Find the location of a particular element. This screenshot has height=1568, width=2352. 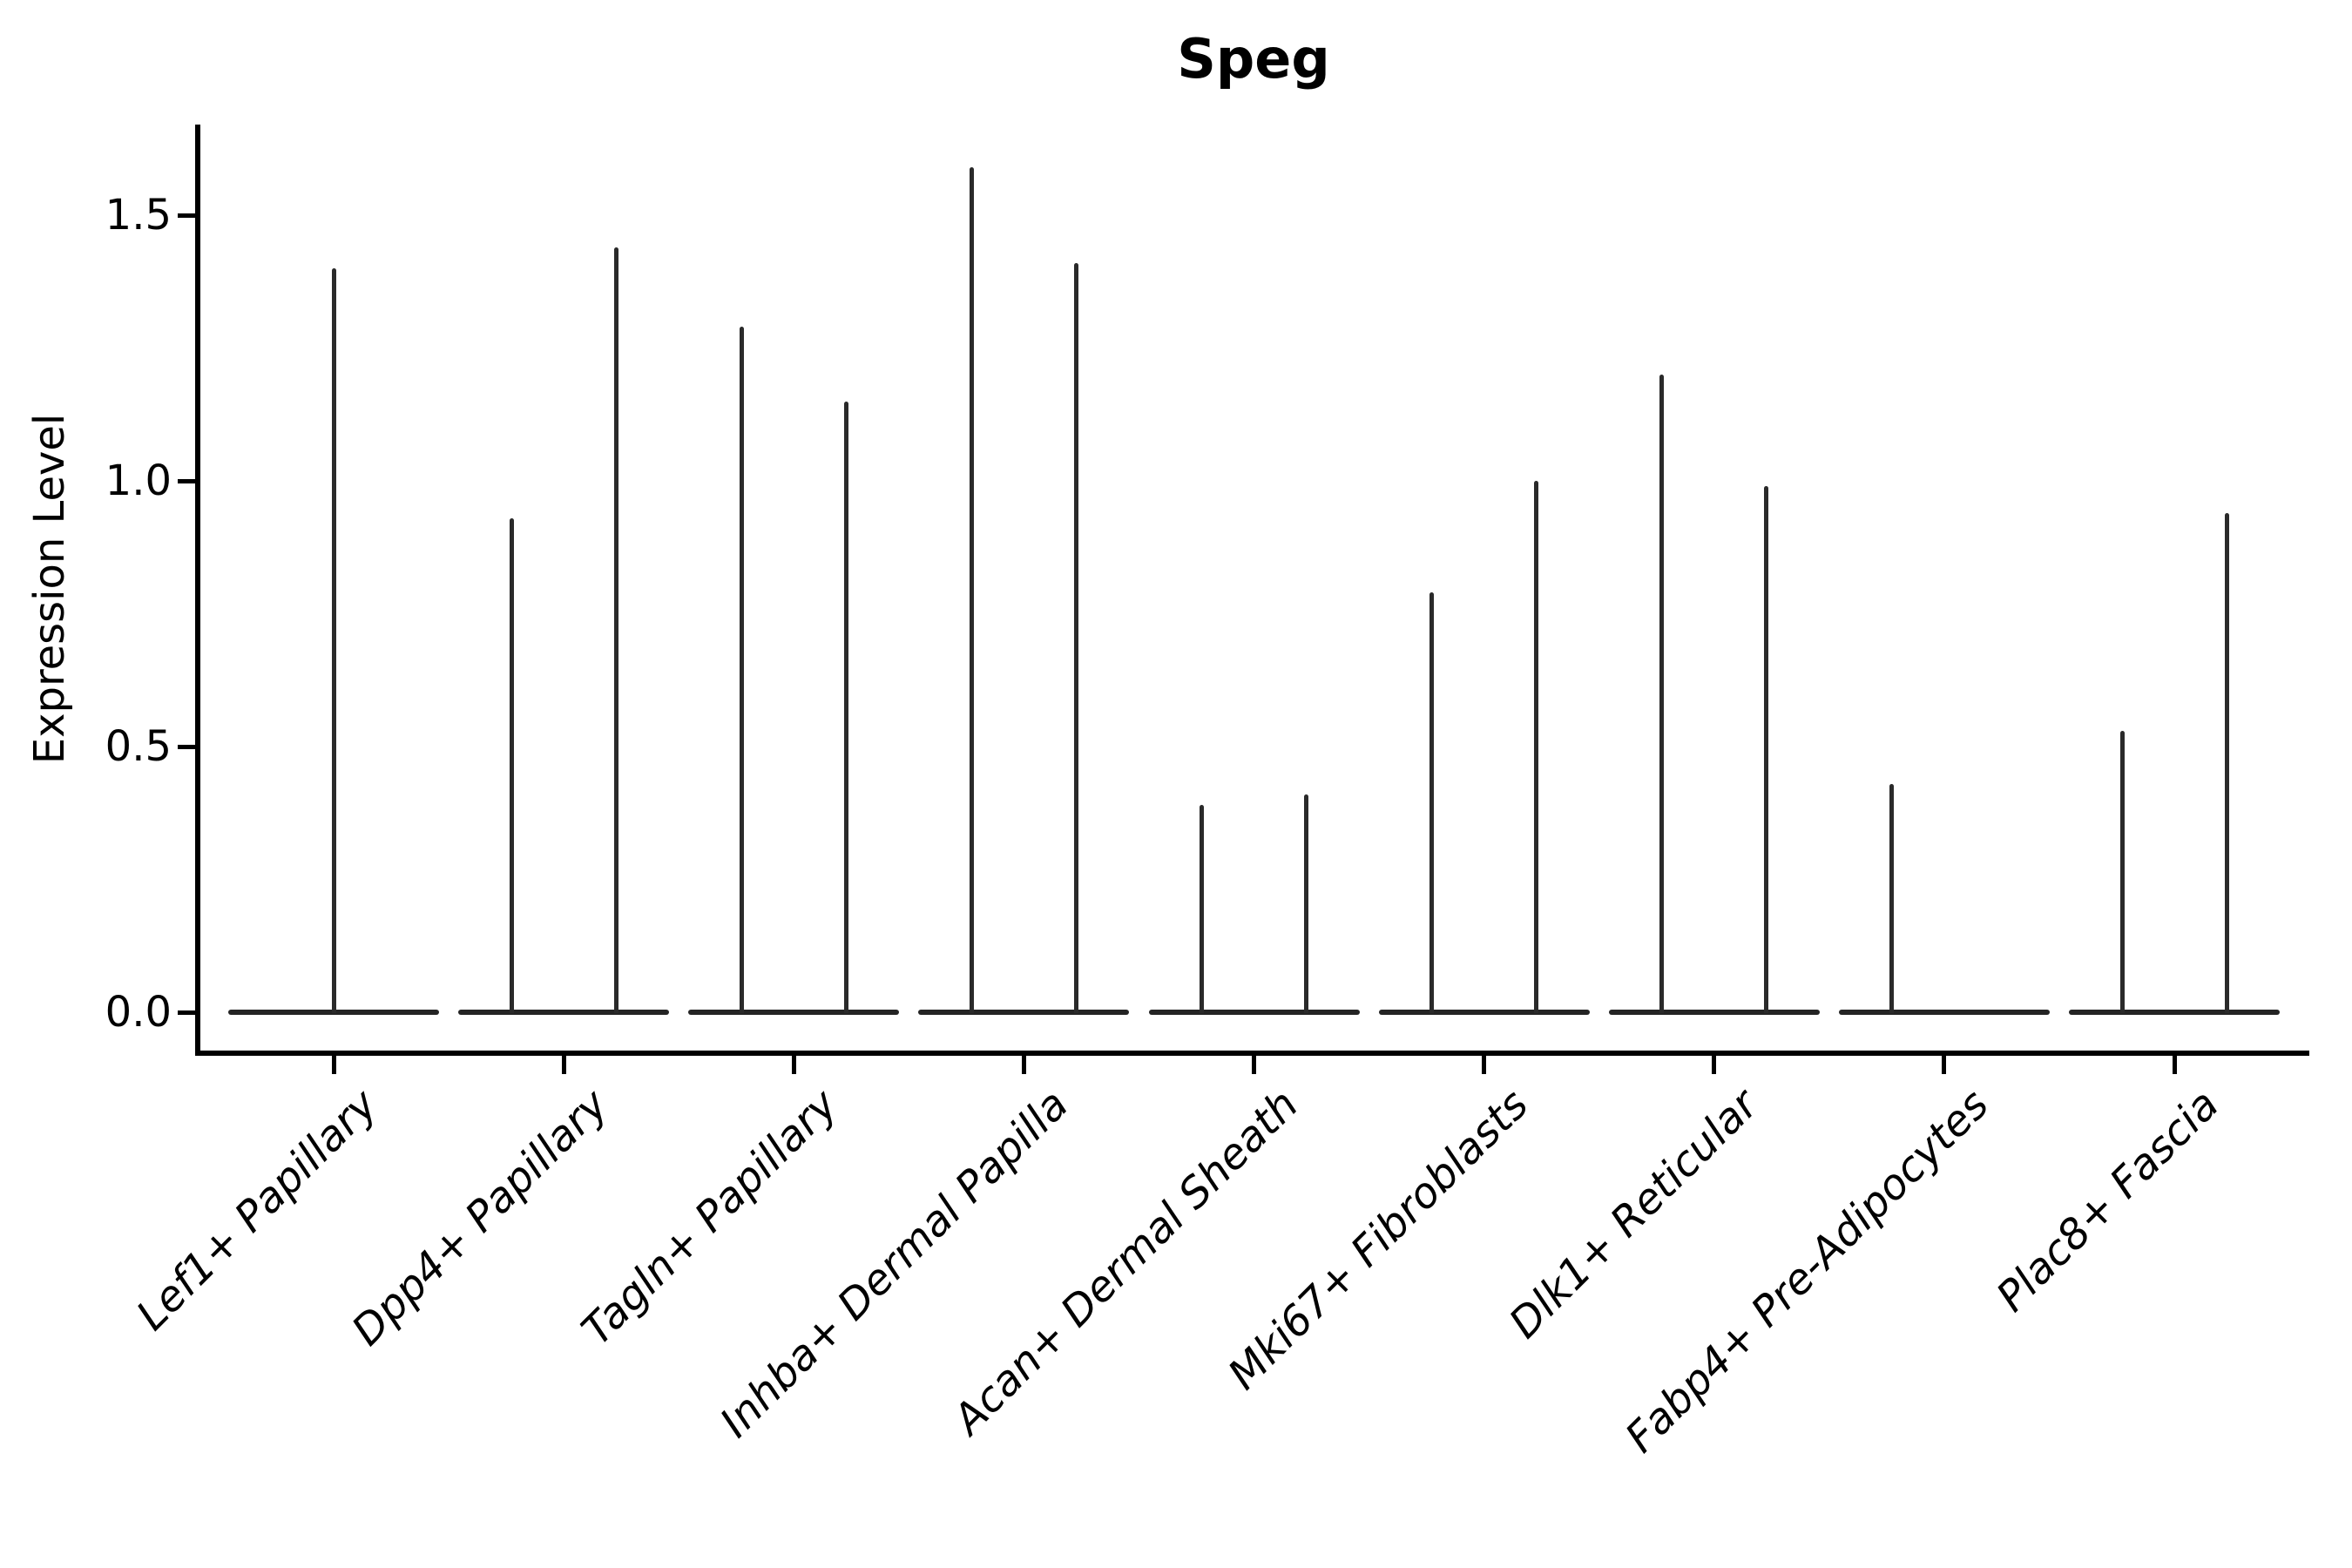

x-tick-label: Plac8+ Fascia is located at coordinates (2107, 1201).